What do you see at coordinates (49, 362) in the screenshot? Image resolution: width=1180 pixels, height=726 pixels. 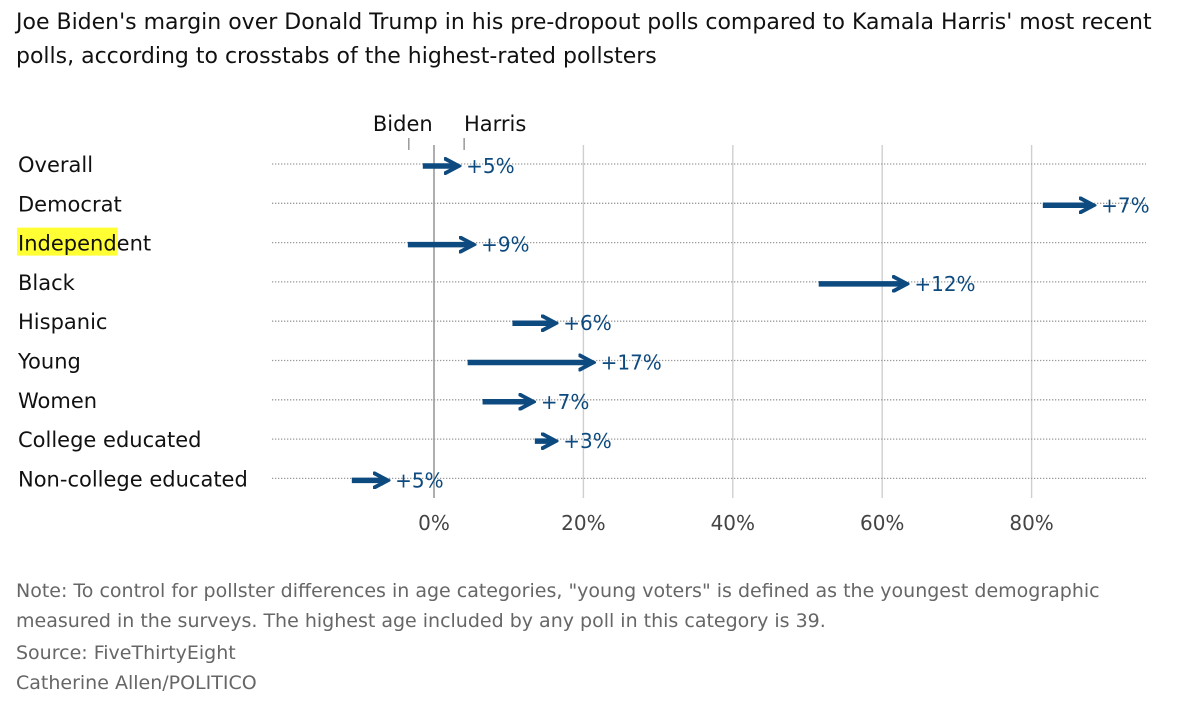 I see `category-label: Young` at bounding box center [49, 362].